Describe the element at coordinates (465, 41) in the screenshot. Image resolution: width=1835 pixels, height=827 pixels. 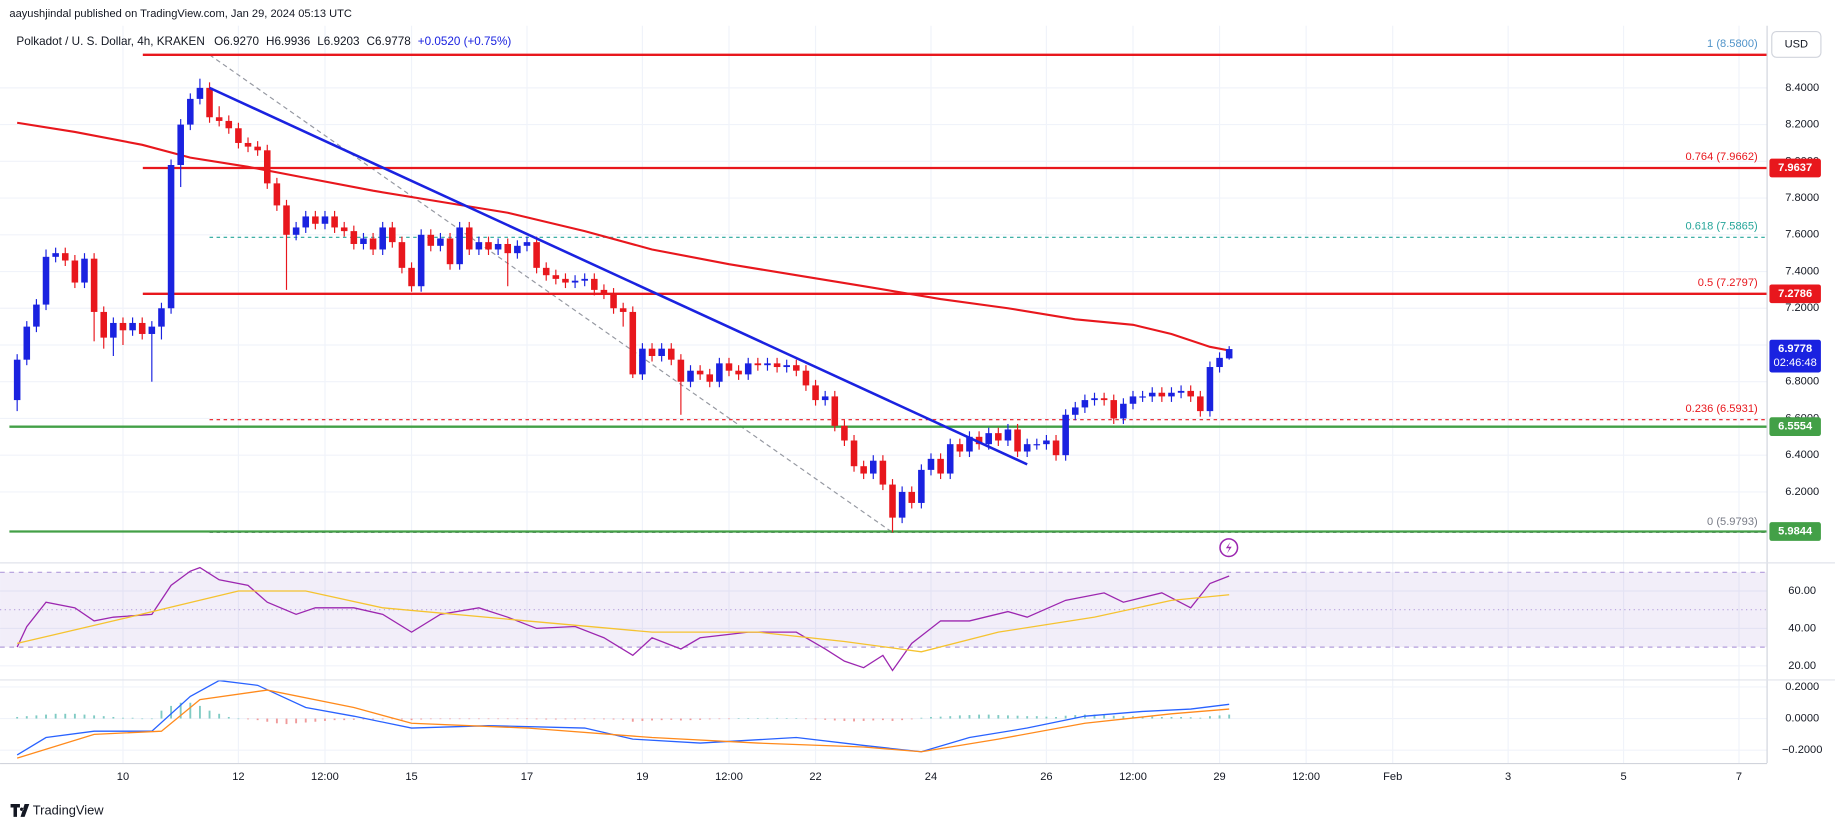
I see `ohlc-change: +0.0520 (+0.75%)` at that location.